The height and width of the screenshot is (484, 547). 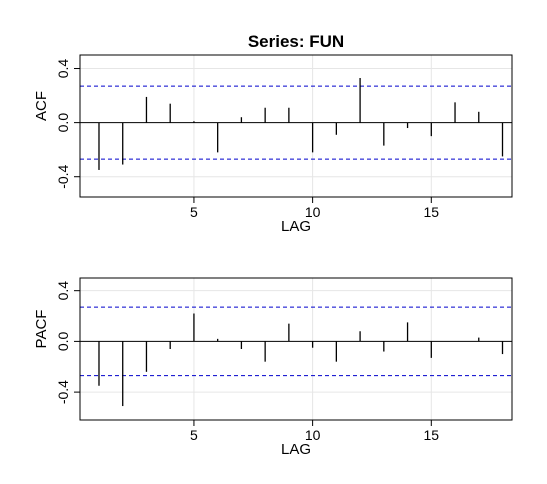 What do you see at coordinates (41, 106) in the screenshot?
I see `y-axis-label: ACF` at bounding box center [41, 106].